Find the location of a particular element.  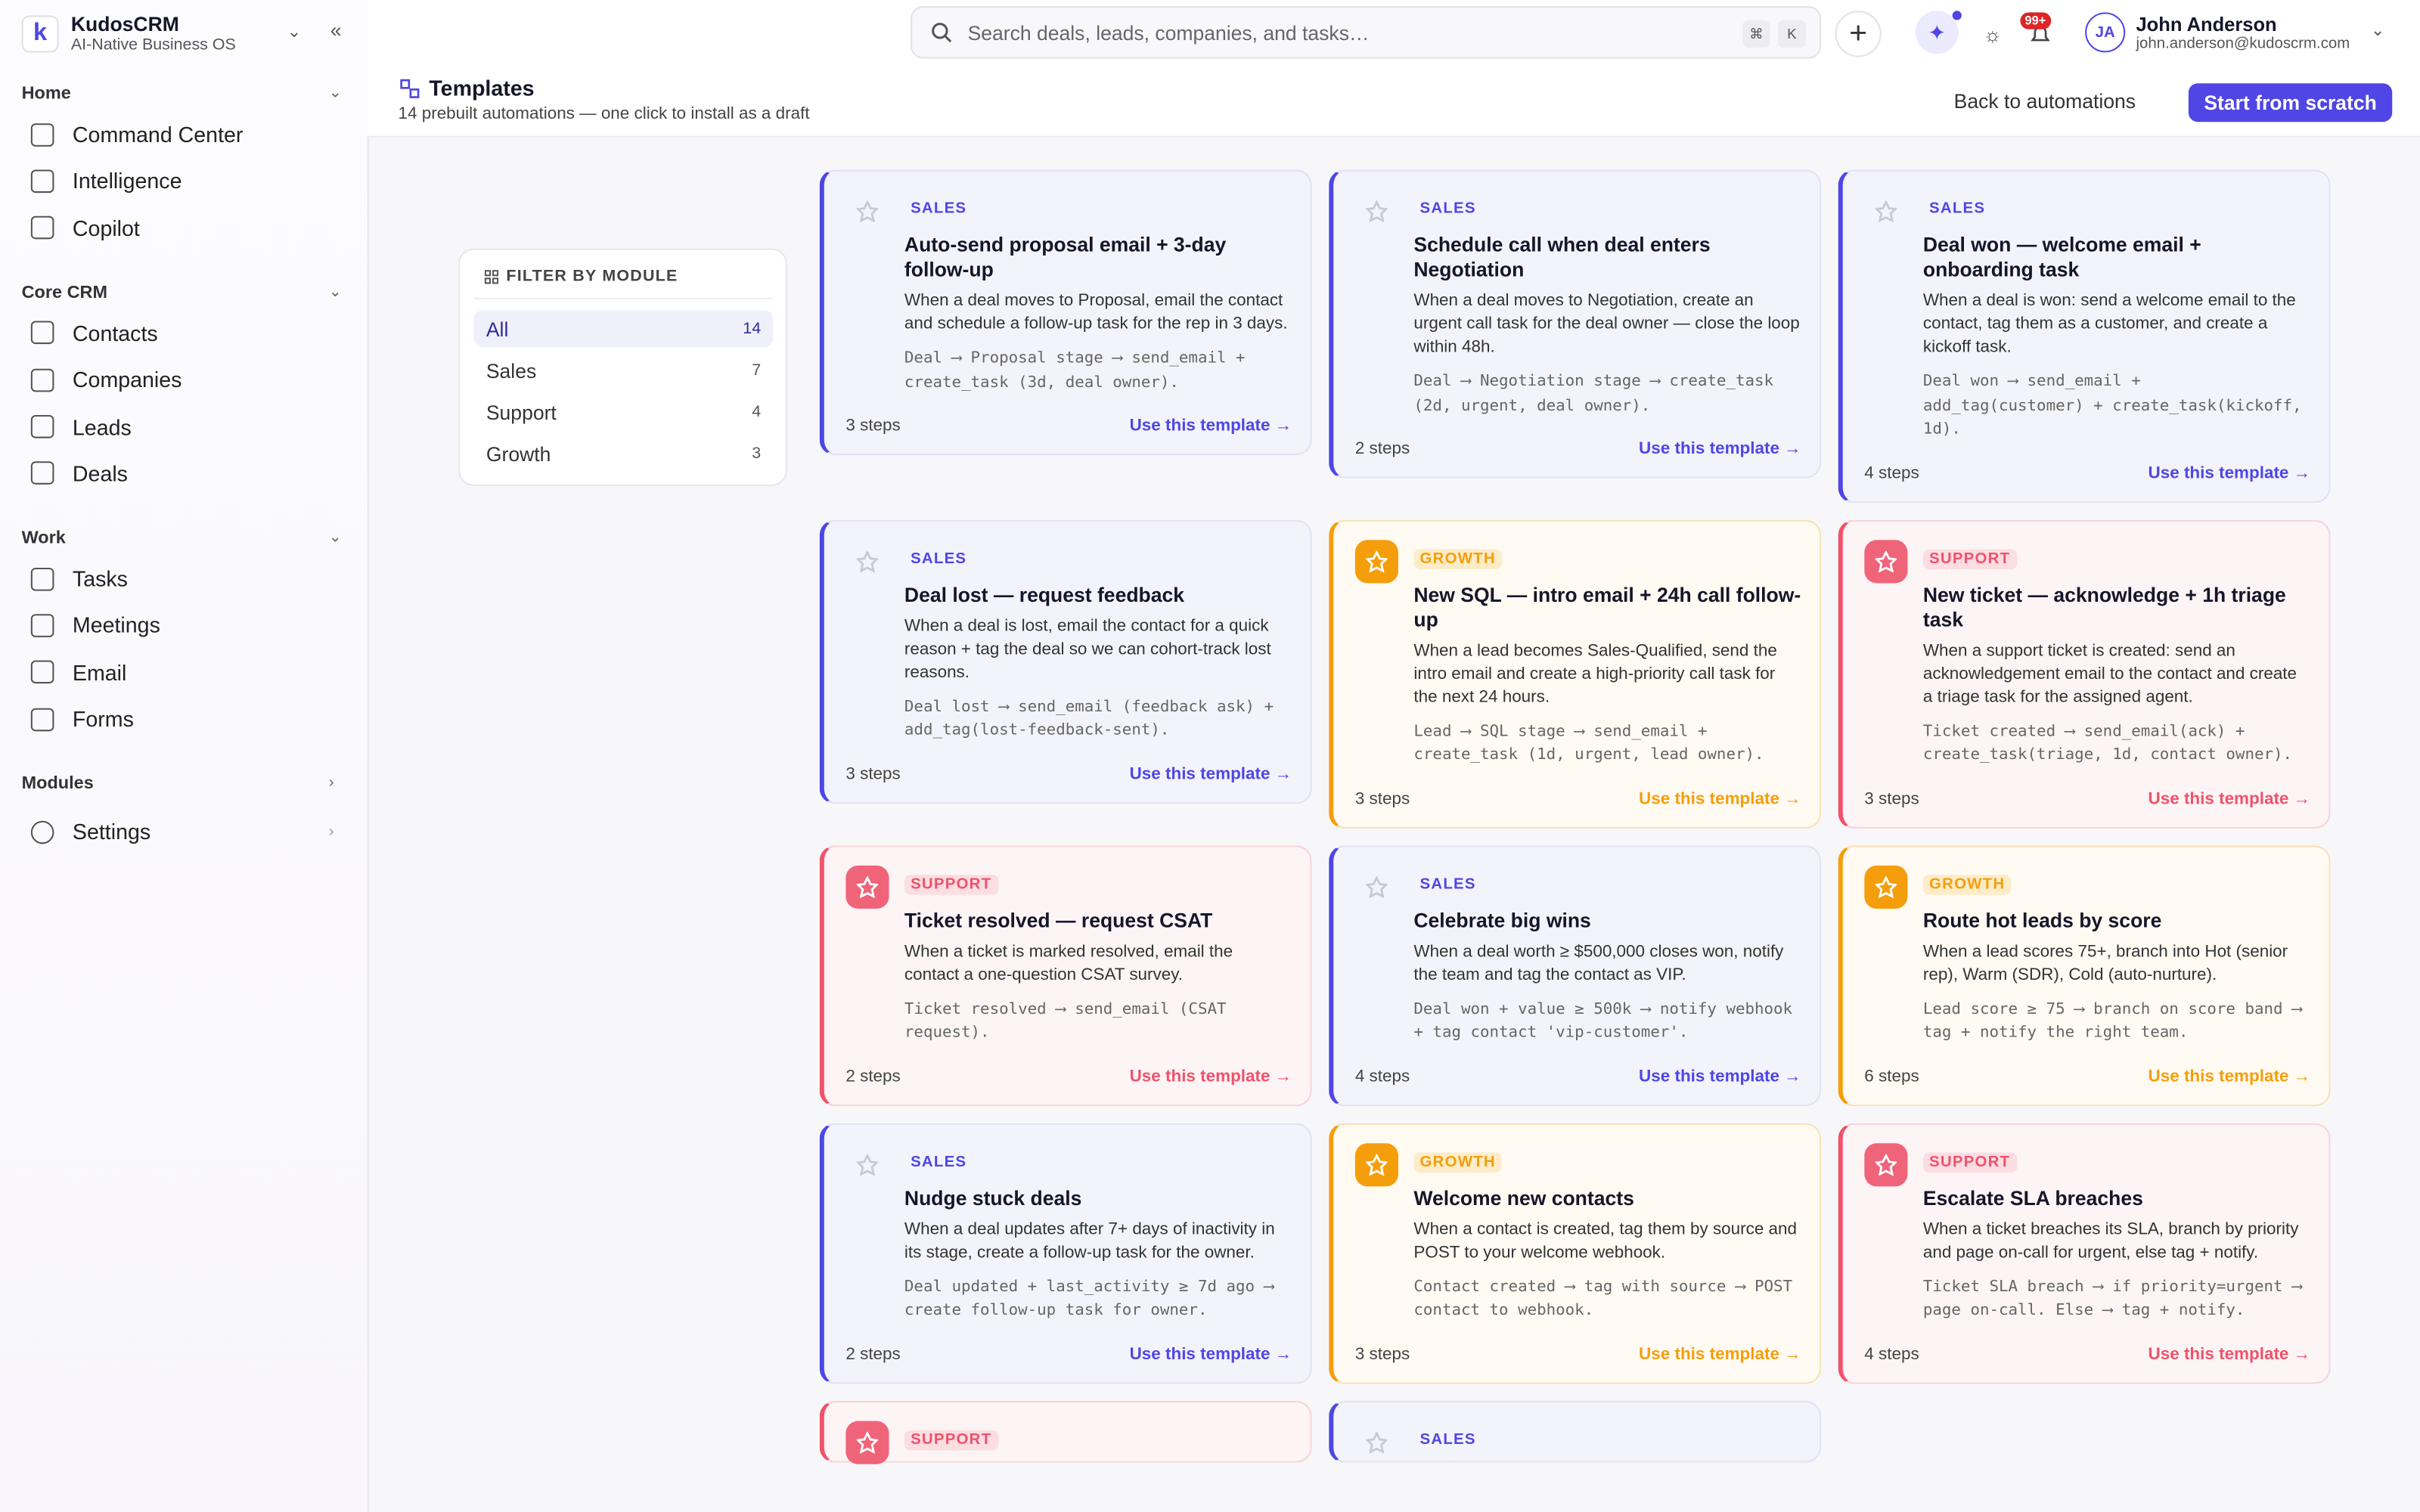

filter-option: Growth 3 is located at coordinates (624, 453).